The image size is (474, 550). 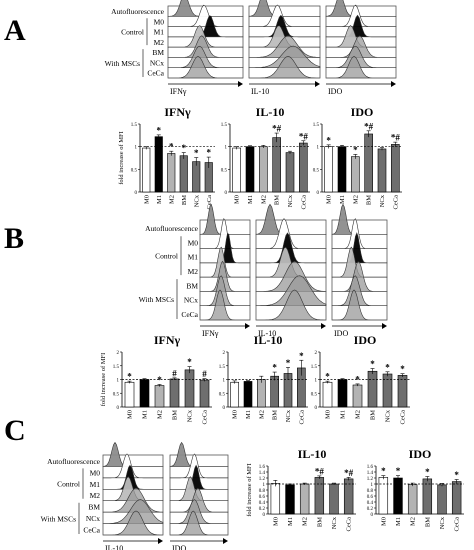 What do you see at coordinates (387, 390) in the screenshot?
I see `chart-b-ido-bar-ncx` at bounding box center [387, 390].